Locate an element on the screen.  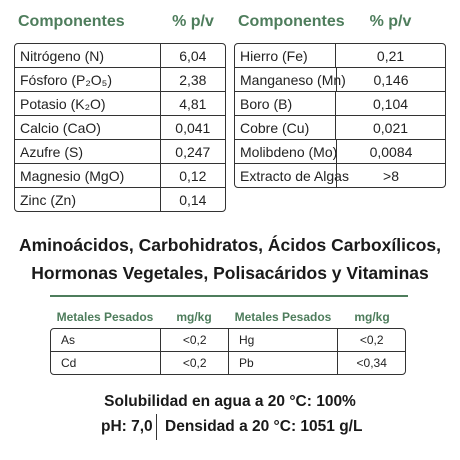
value-cell: 2,38 is located at coordinates (192, 79).